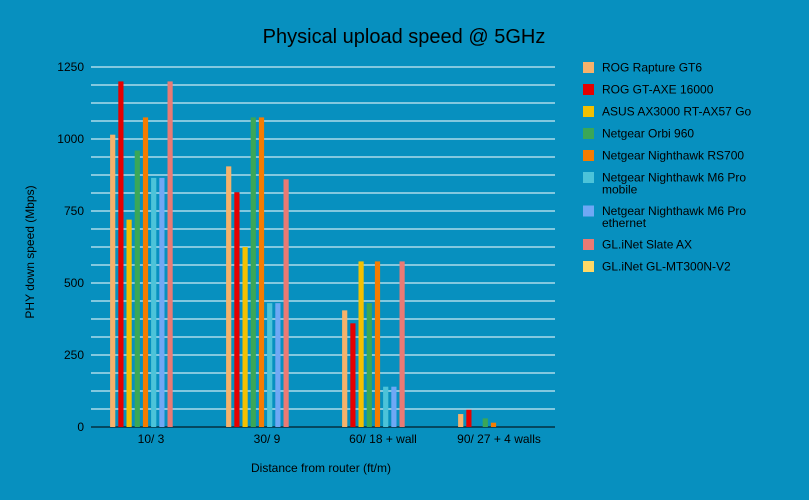  I want to click on x-tick-label: 60/ 18 + wall, so click(383, 439).